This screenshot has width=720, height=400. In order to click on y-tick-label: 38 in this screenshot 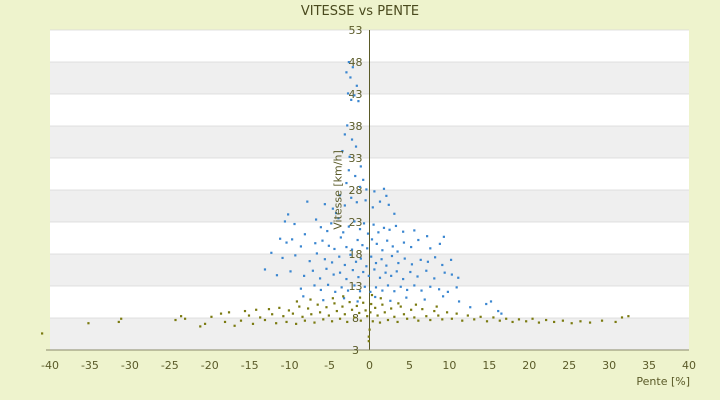, I will do `click(356, 126)`.